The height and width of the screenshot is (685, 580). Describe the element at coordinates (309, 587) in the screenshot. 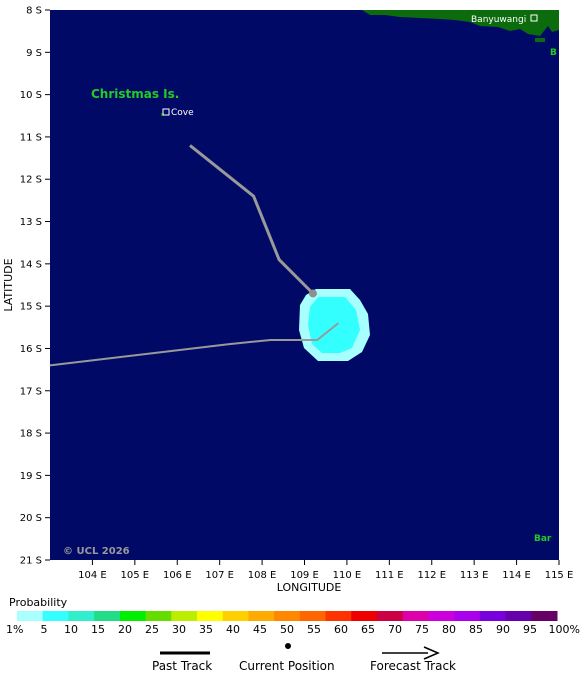

I see `x-axis-title: LONGITUDE` at that location.